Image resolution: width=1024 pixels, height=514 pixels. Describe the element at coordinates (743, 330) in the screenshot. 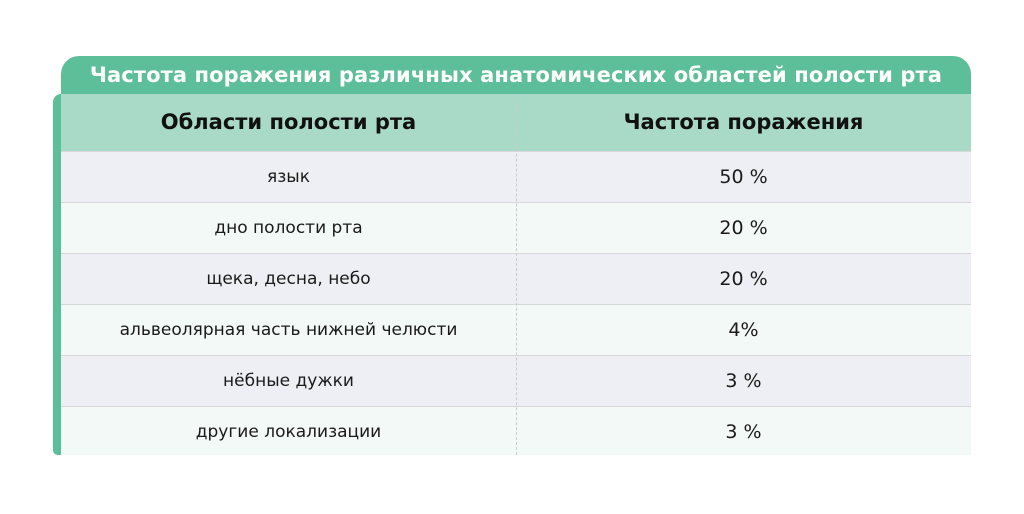

I see `cell-frequency: 4%` at that location.